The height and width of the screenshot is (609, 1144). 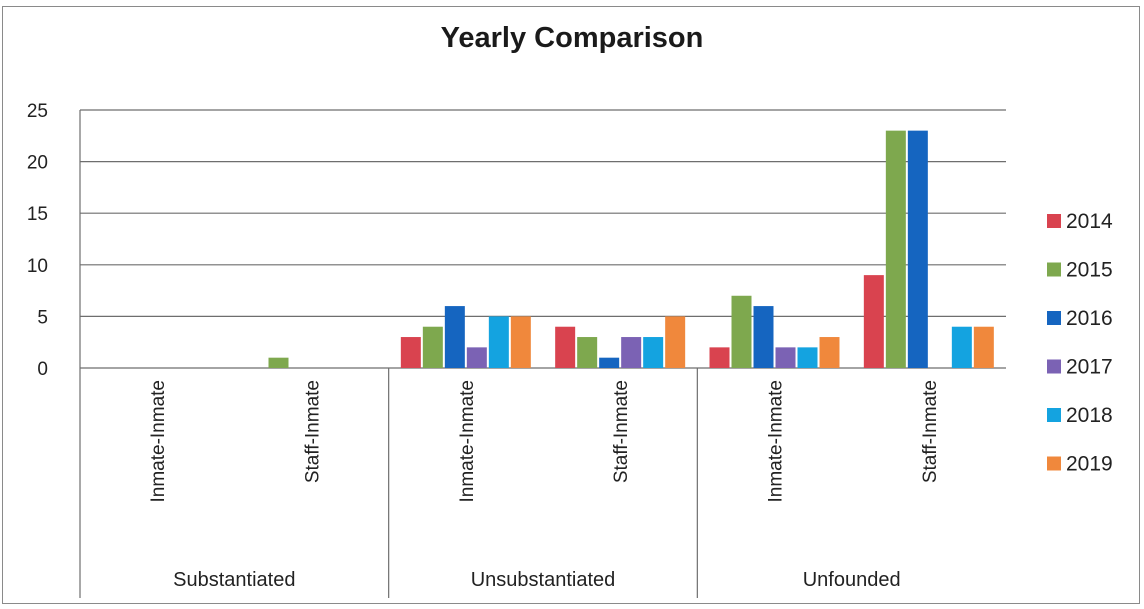 What do you see at coordinates (37, 240) in the screenshot?
I see `y-axis-ticks: 0 5 10 15 20 25` at bounding box center [37, 240].